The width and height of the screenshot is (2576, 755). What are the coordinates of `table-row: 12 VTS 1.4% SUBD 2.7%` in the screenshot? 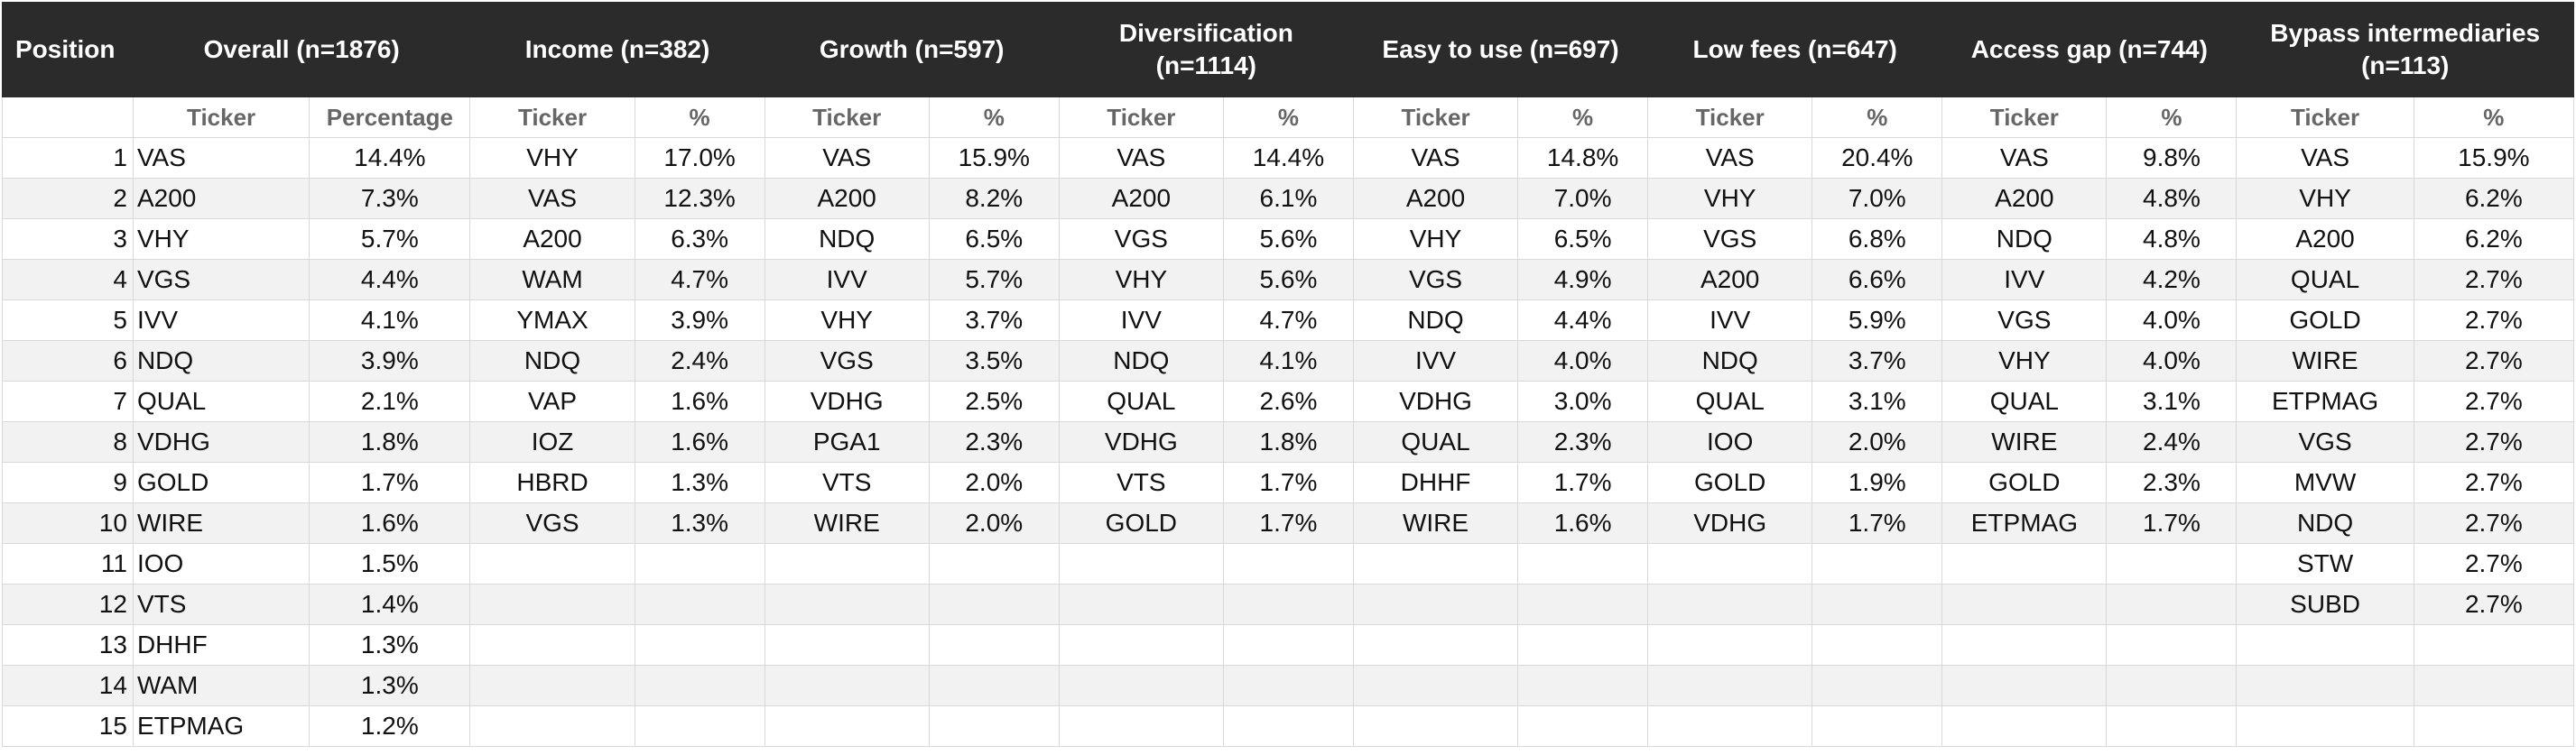 It's located at (1288, 604).